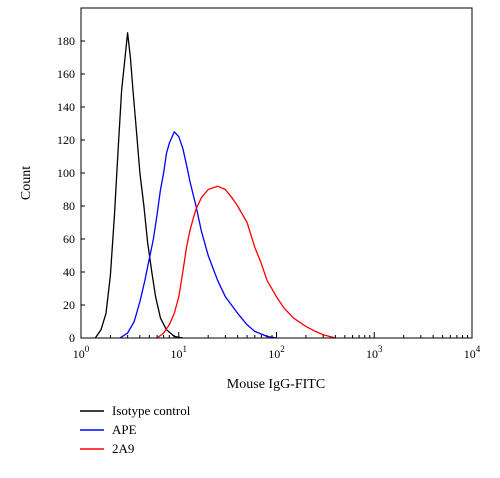 The height and width of the screenshot is (478, 500). I want to click on y-tick-label: 100, so click(66, 173).